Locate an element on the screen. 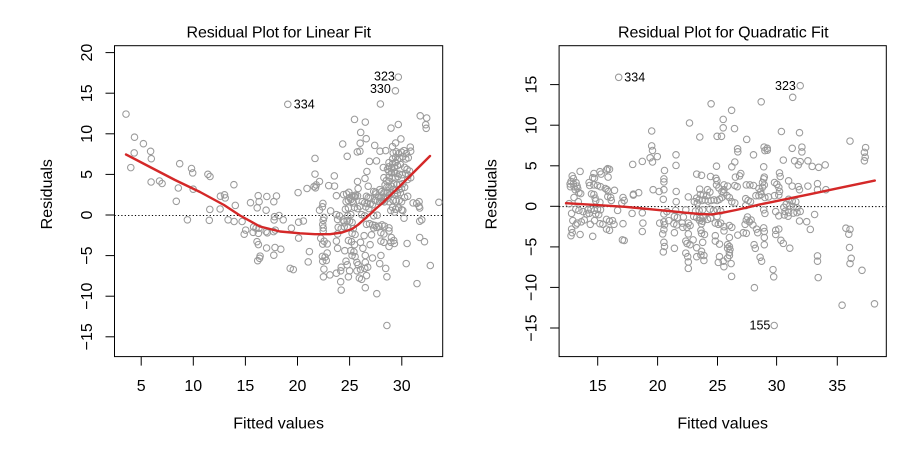  svg-text: 330 is located at coordinates (380, 89).